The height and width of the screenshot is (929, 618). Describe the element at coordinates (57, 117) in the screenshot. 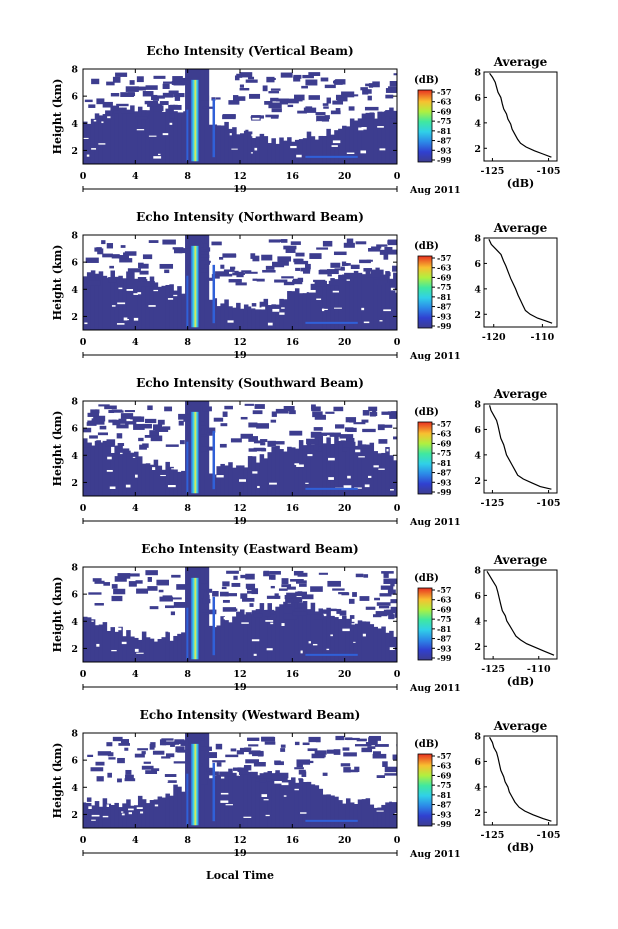

I see `y-axis-label: Height (km)` at that location.